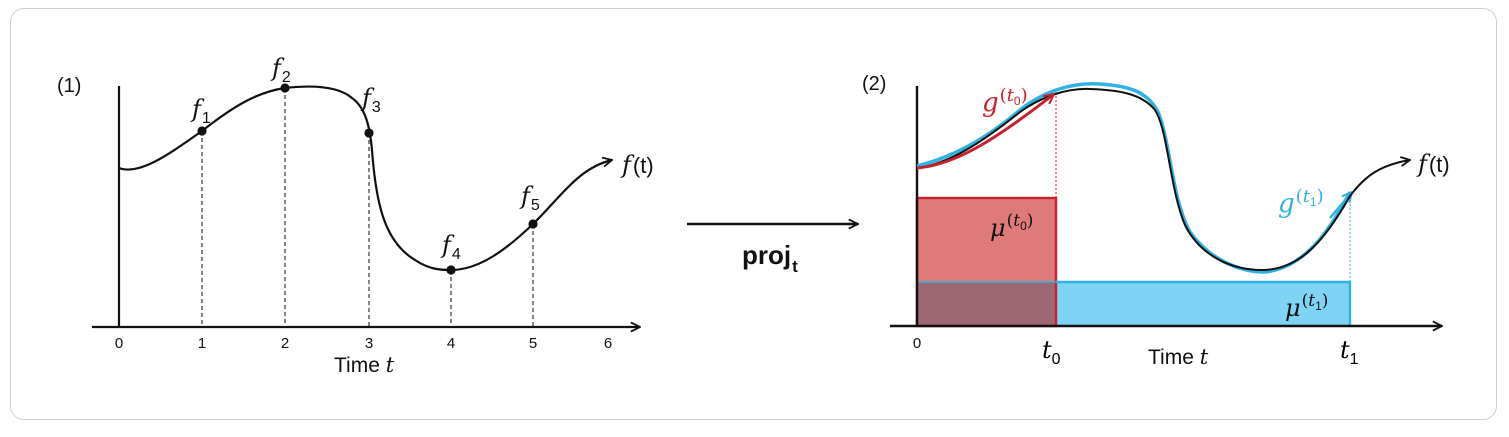 The image size is (1509, 437). I want to click on panel-1-xlabel: Time t, so click(364, 365).